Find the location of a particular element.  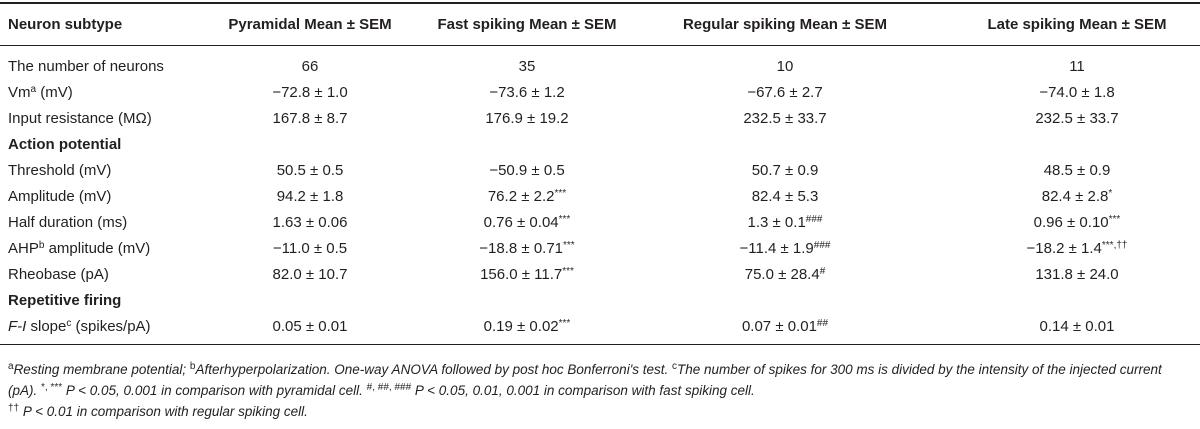

cell-late-spiking: 82.4 ± 2.8* is located at coordinates (1077, 197).